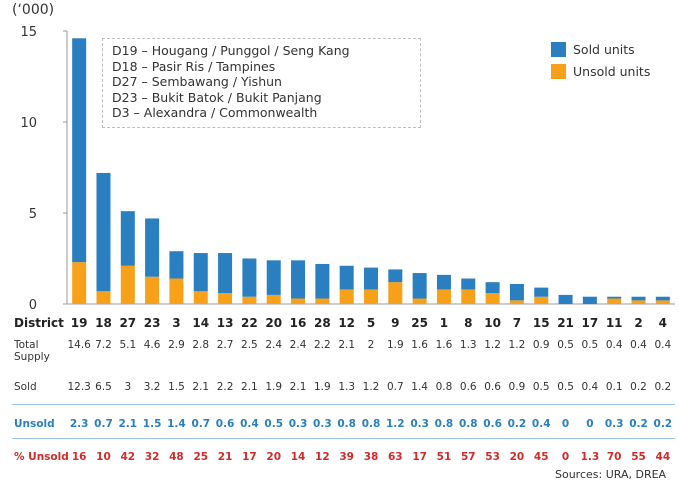 The width and height of the screenshot is (679, 486). What do you see at coordinates (176, 387) in the screenshot?
I see `cell-sold: 1.5` at bounding box center [176, 387].